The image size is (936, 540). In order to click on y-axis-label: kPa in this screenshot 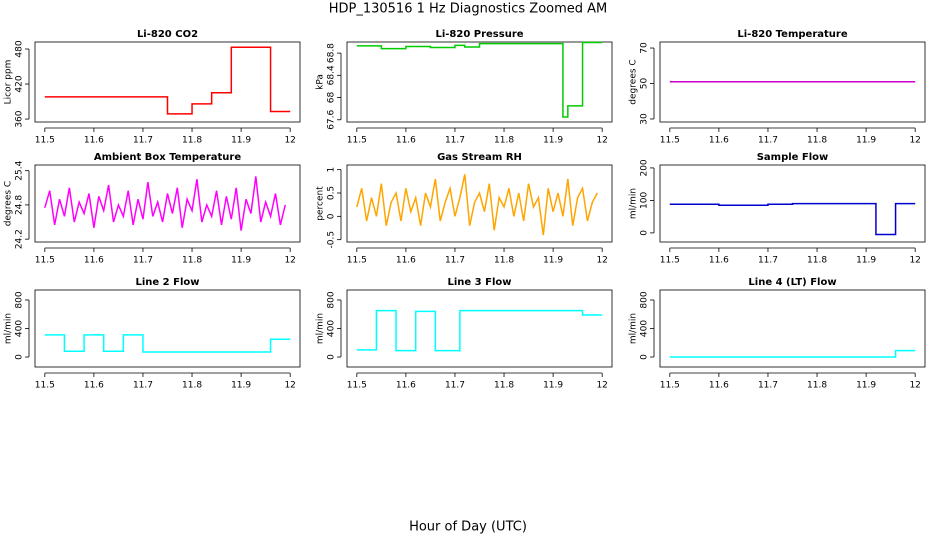, I will do `click(321, 82)`.